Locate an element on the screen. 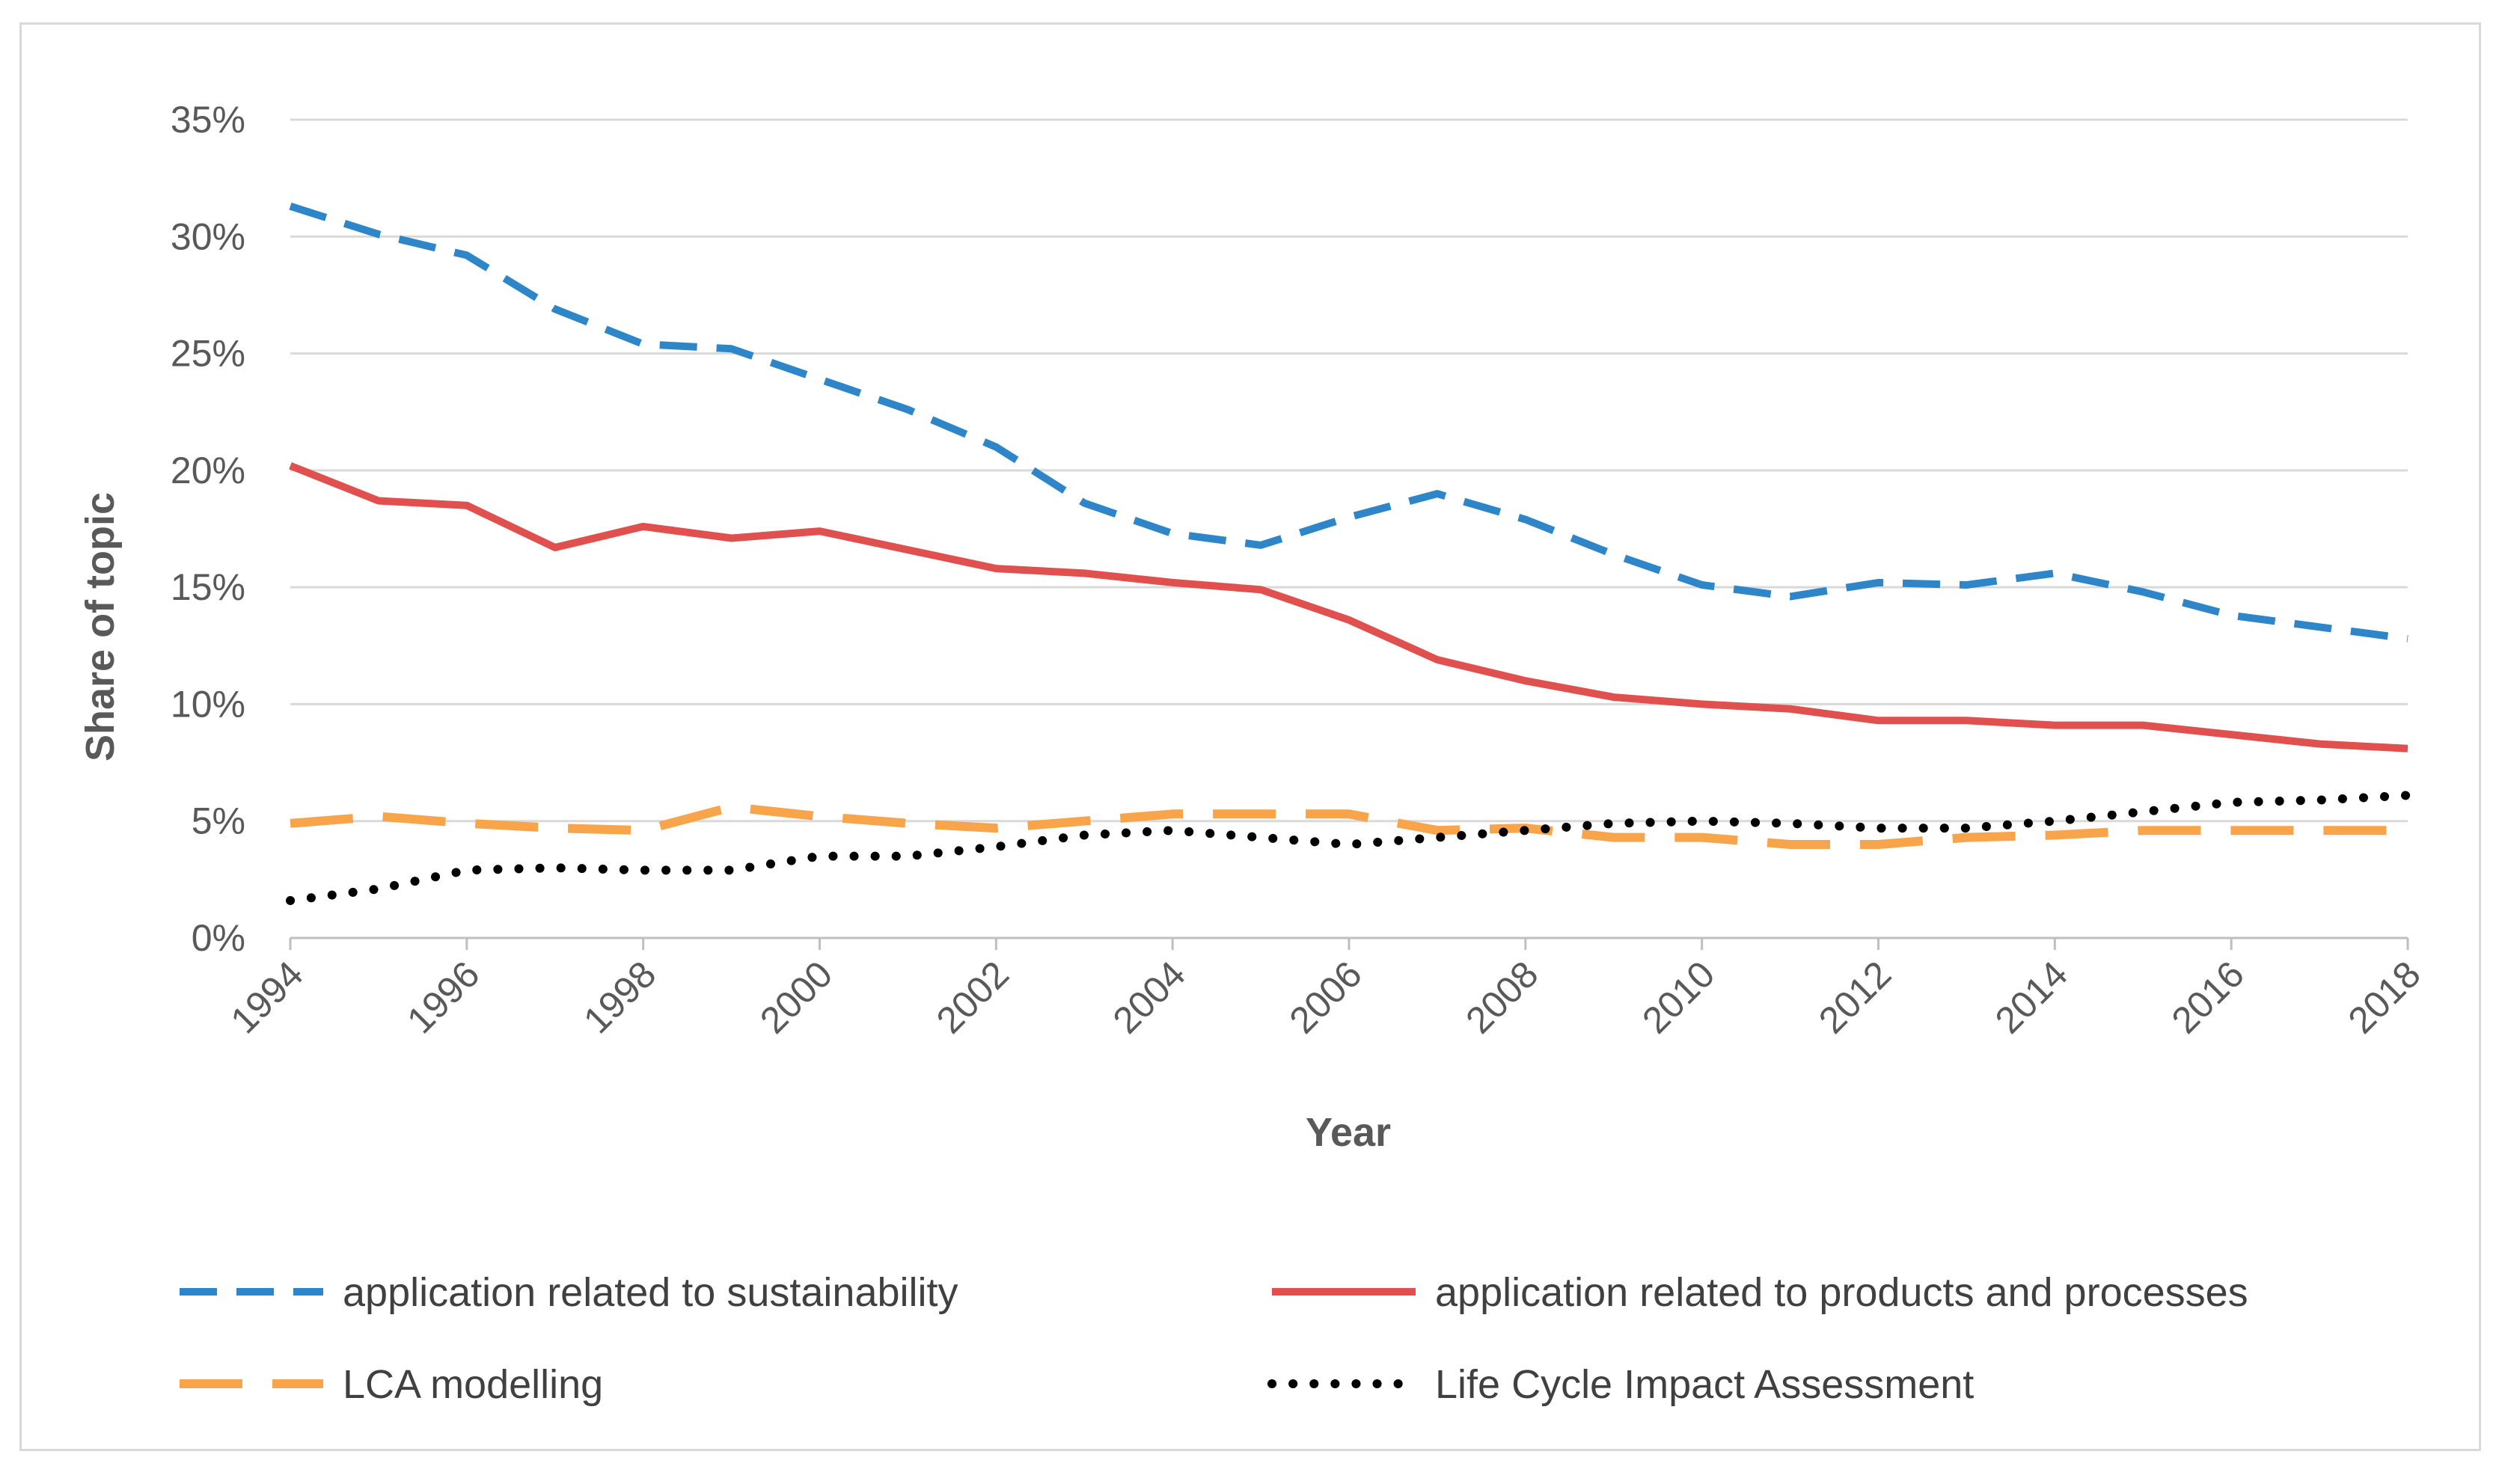  x-tick-label: 2014 is located at coordinates (2032, 997).